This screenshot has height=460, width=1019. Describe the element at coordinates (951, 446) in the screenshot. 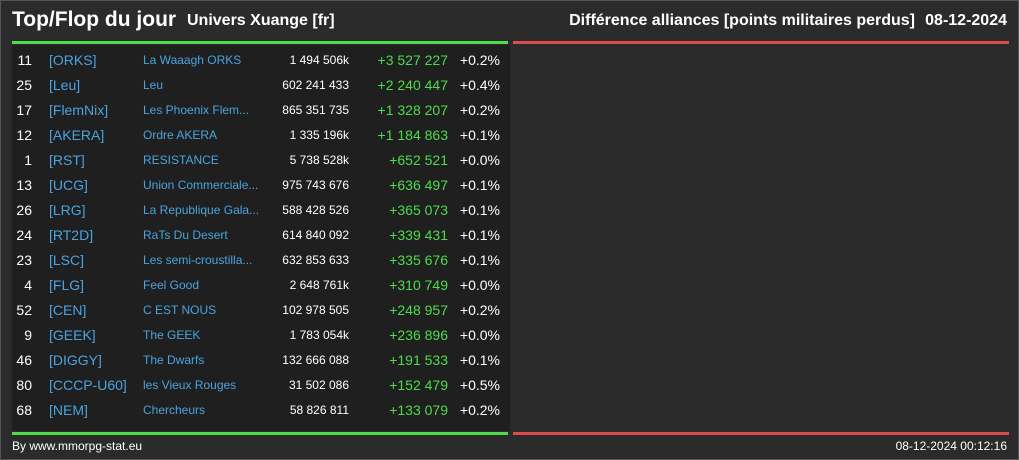

I see `footer-timestamp: 08-12-2024 00:12:16` at that location.